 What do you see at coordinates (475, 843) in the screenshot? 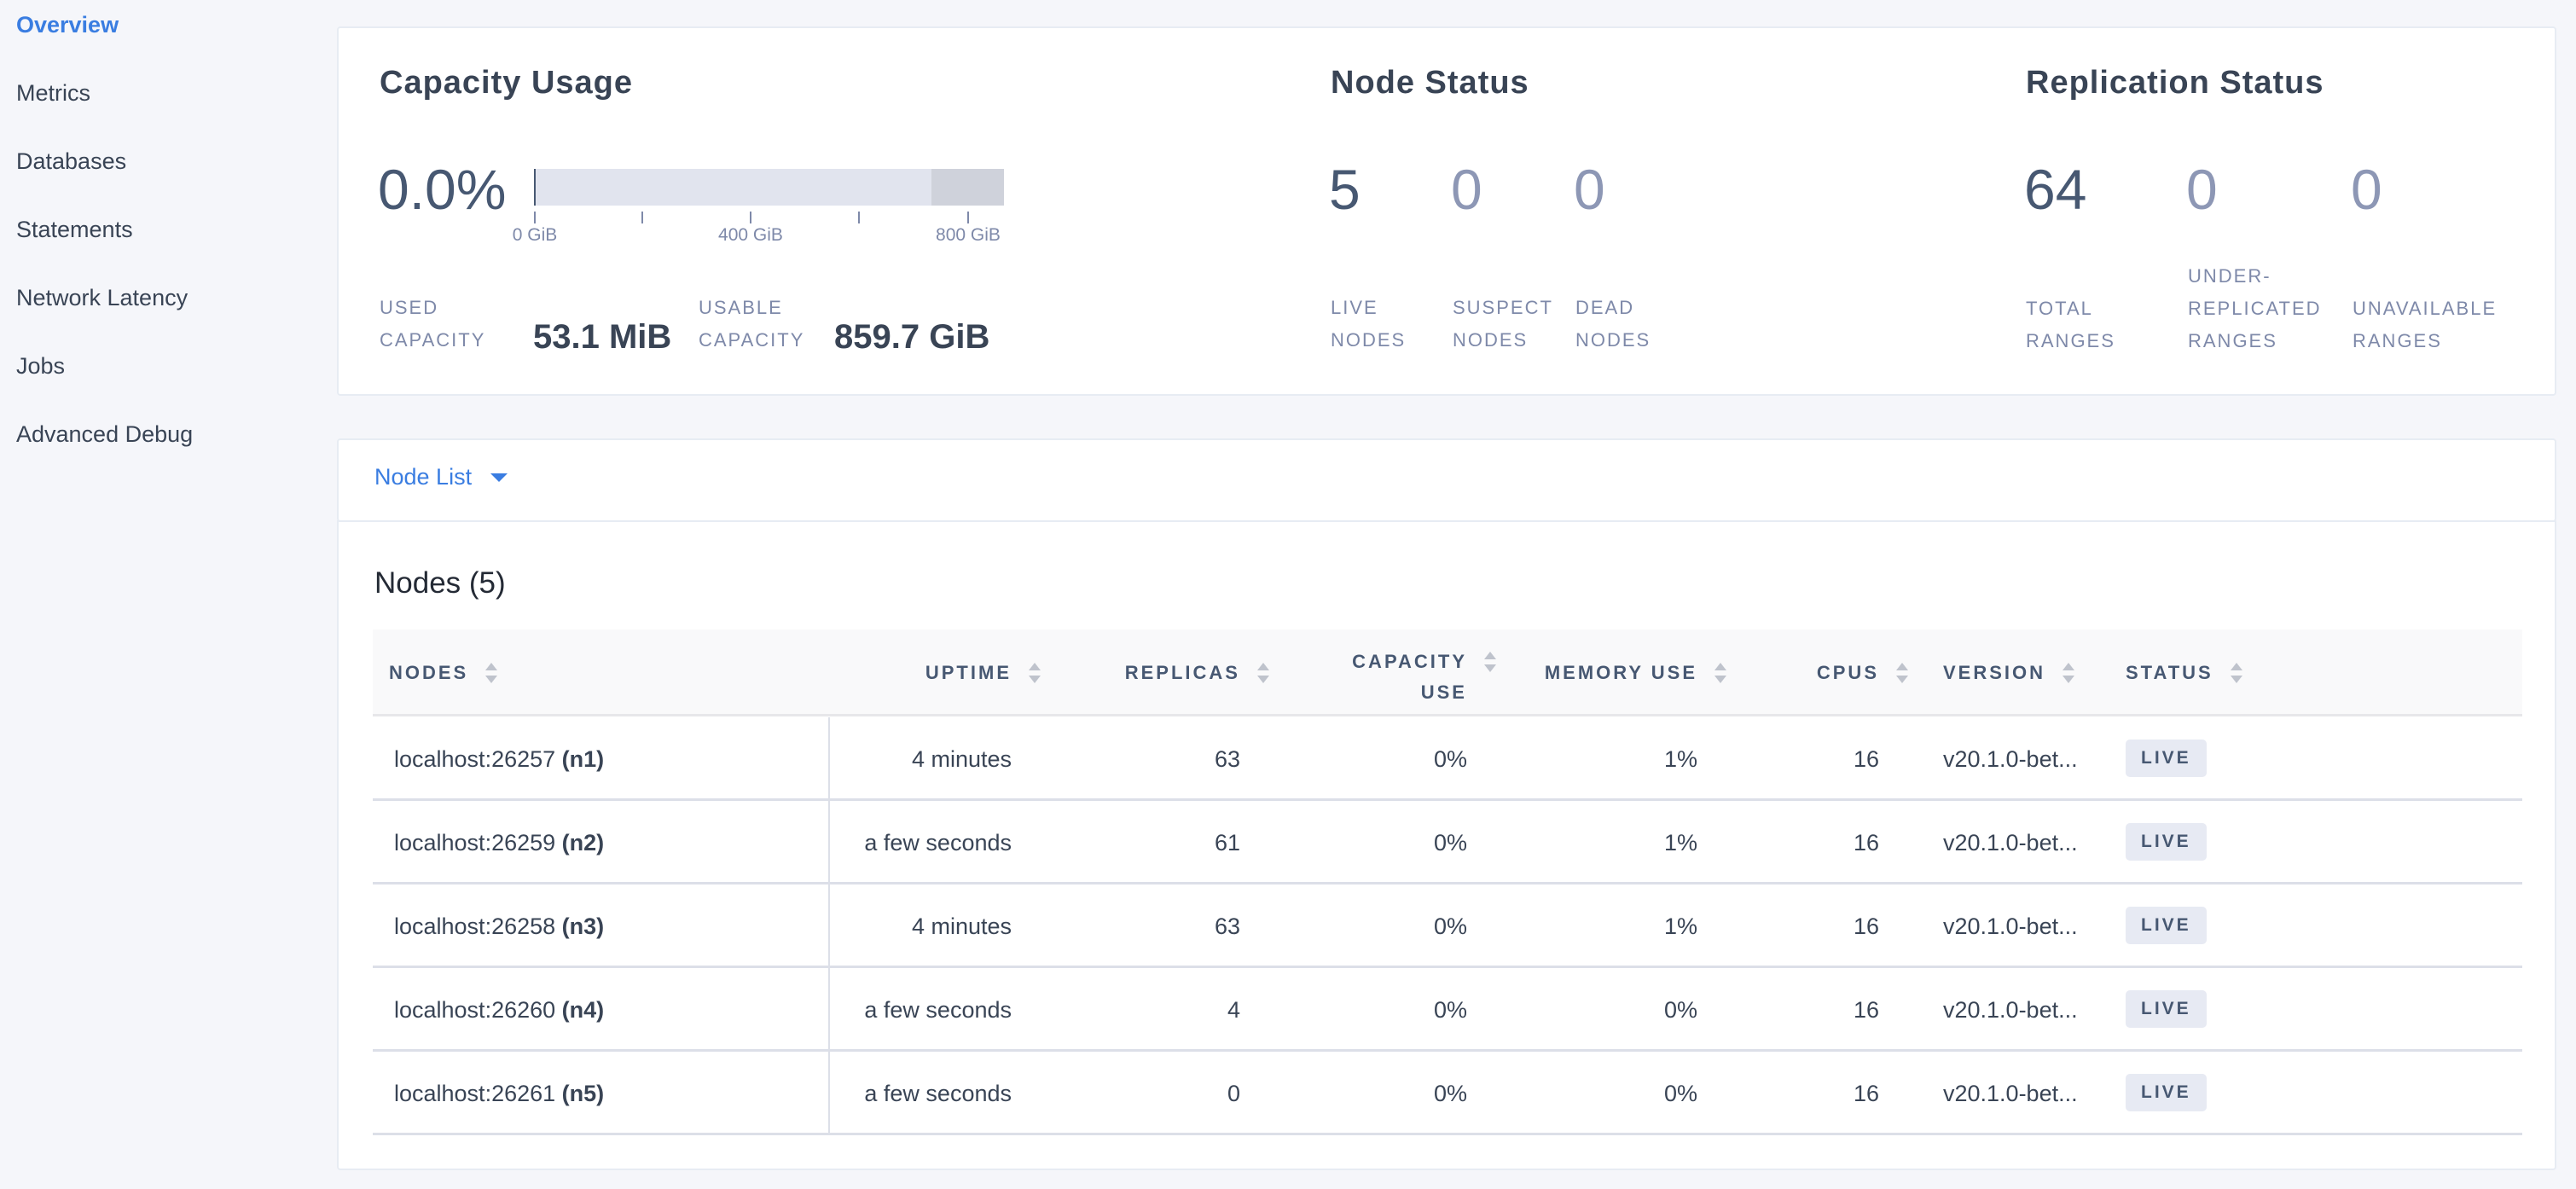
I see `node-address-text: localhost:26259` at bounding box center [475, 843].